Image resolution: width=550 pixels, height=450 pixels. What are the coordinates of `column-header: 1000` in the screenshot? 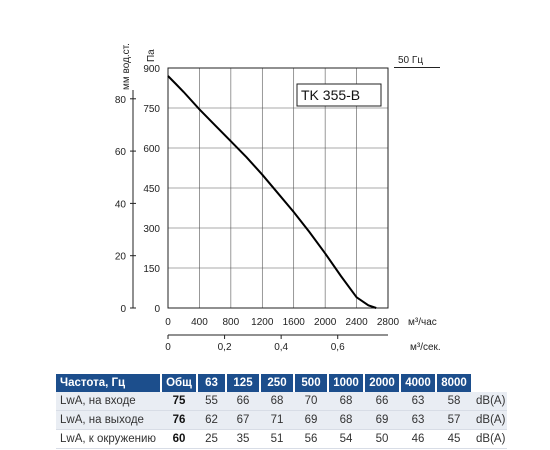 It's located at (346, 383).